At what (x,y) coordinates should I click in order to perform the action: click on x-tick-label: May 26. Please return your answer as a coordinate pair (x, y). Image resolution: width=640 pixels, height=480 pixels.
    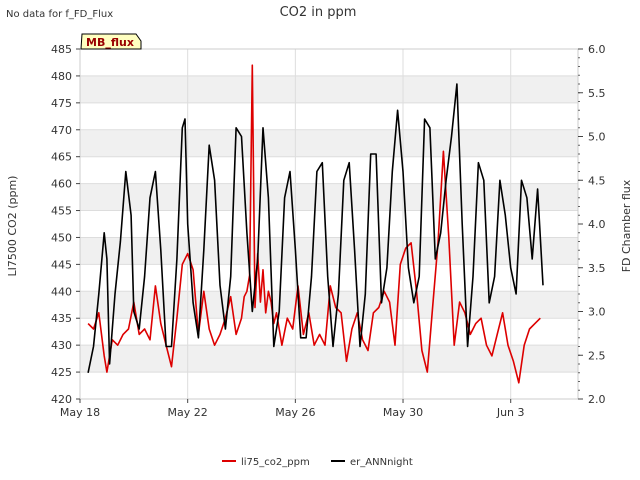
    Looking at the image, I should click on (295, 412).